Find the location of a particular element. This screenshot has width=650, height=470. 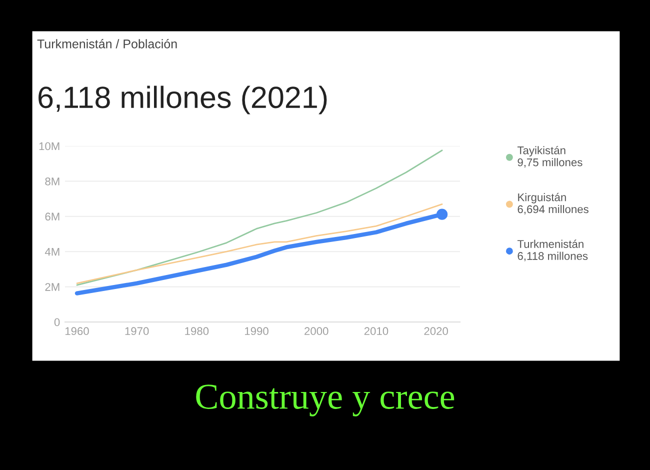

x-tick-label: 1970 is located at coordinates (137, 331).